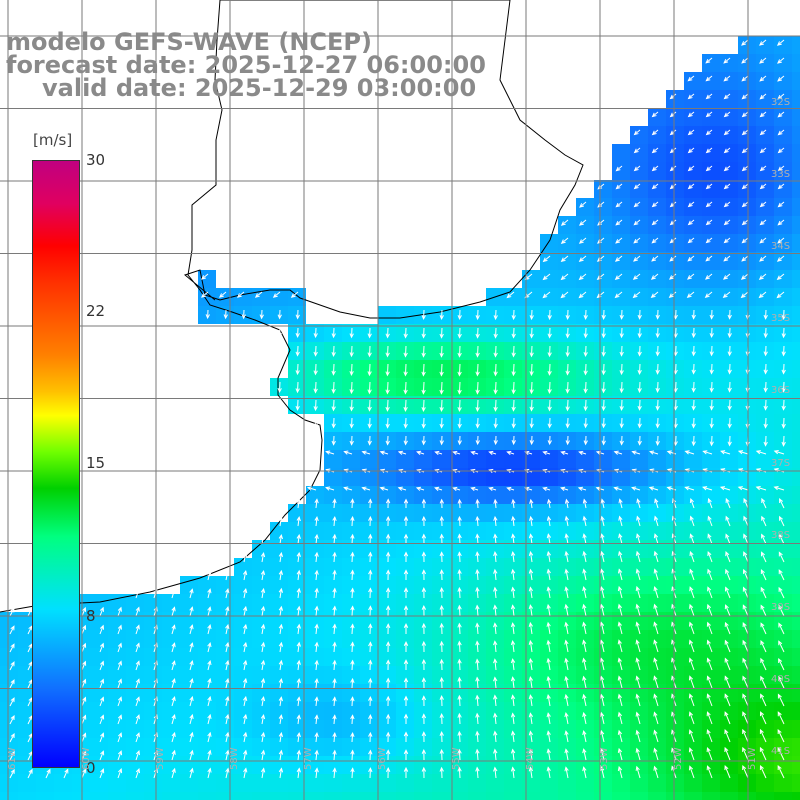 The width and height of the screenshot is (800, 800). I want to click on lat-label: 35S, so click(781, 318).